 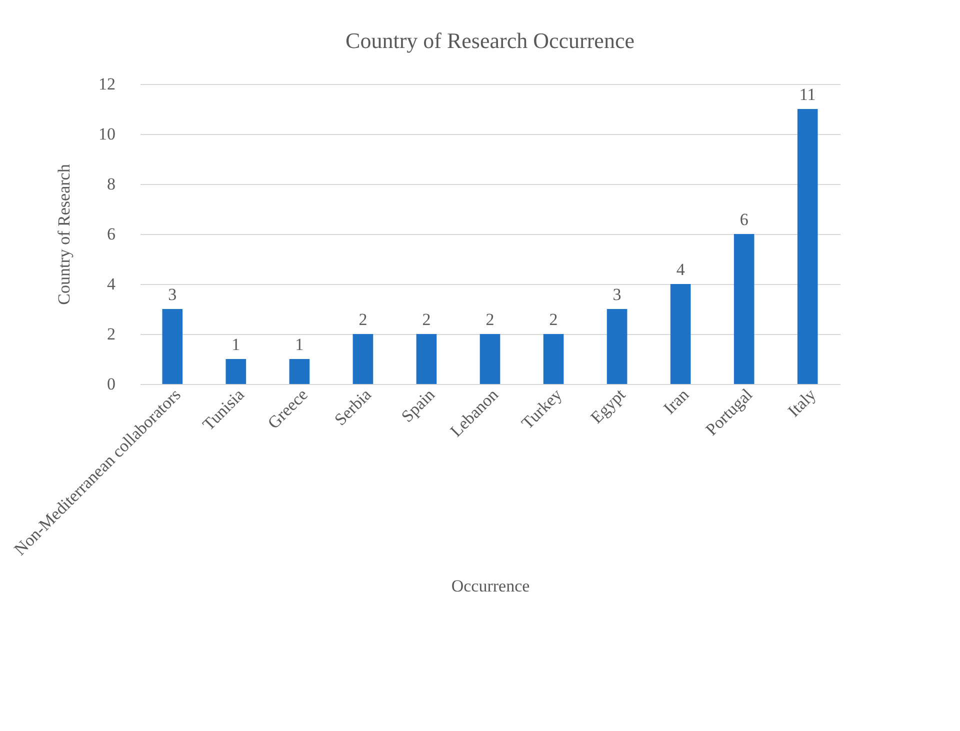 I want to click on y-tick-label: 8, so click(x=111, y=184).